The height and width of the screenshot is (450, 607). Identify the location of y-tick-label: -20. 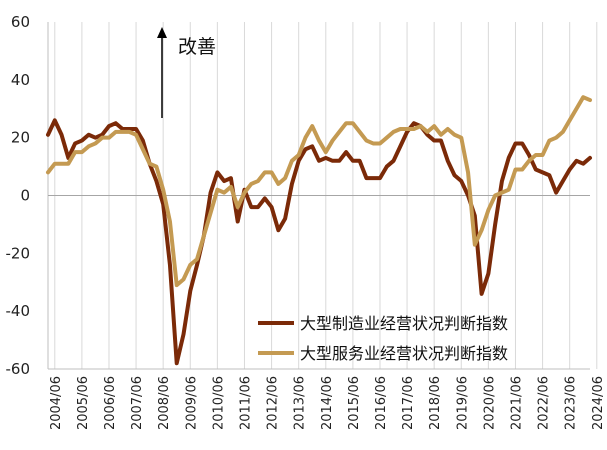
(18, 253).